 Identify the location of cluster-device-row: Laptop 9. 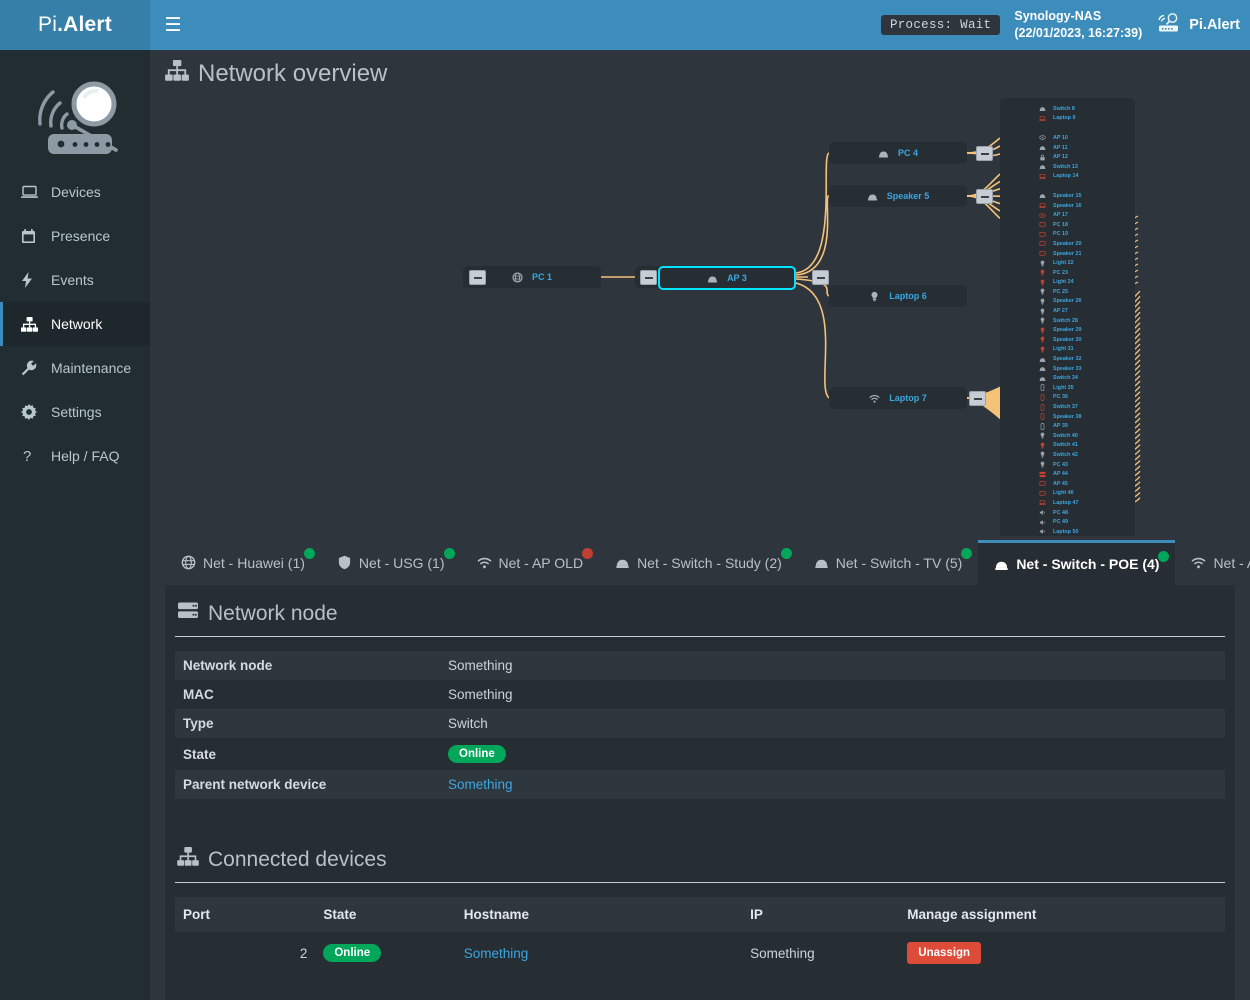
(1067, 119).